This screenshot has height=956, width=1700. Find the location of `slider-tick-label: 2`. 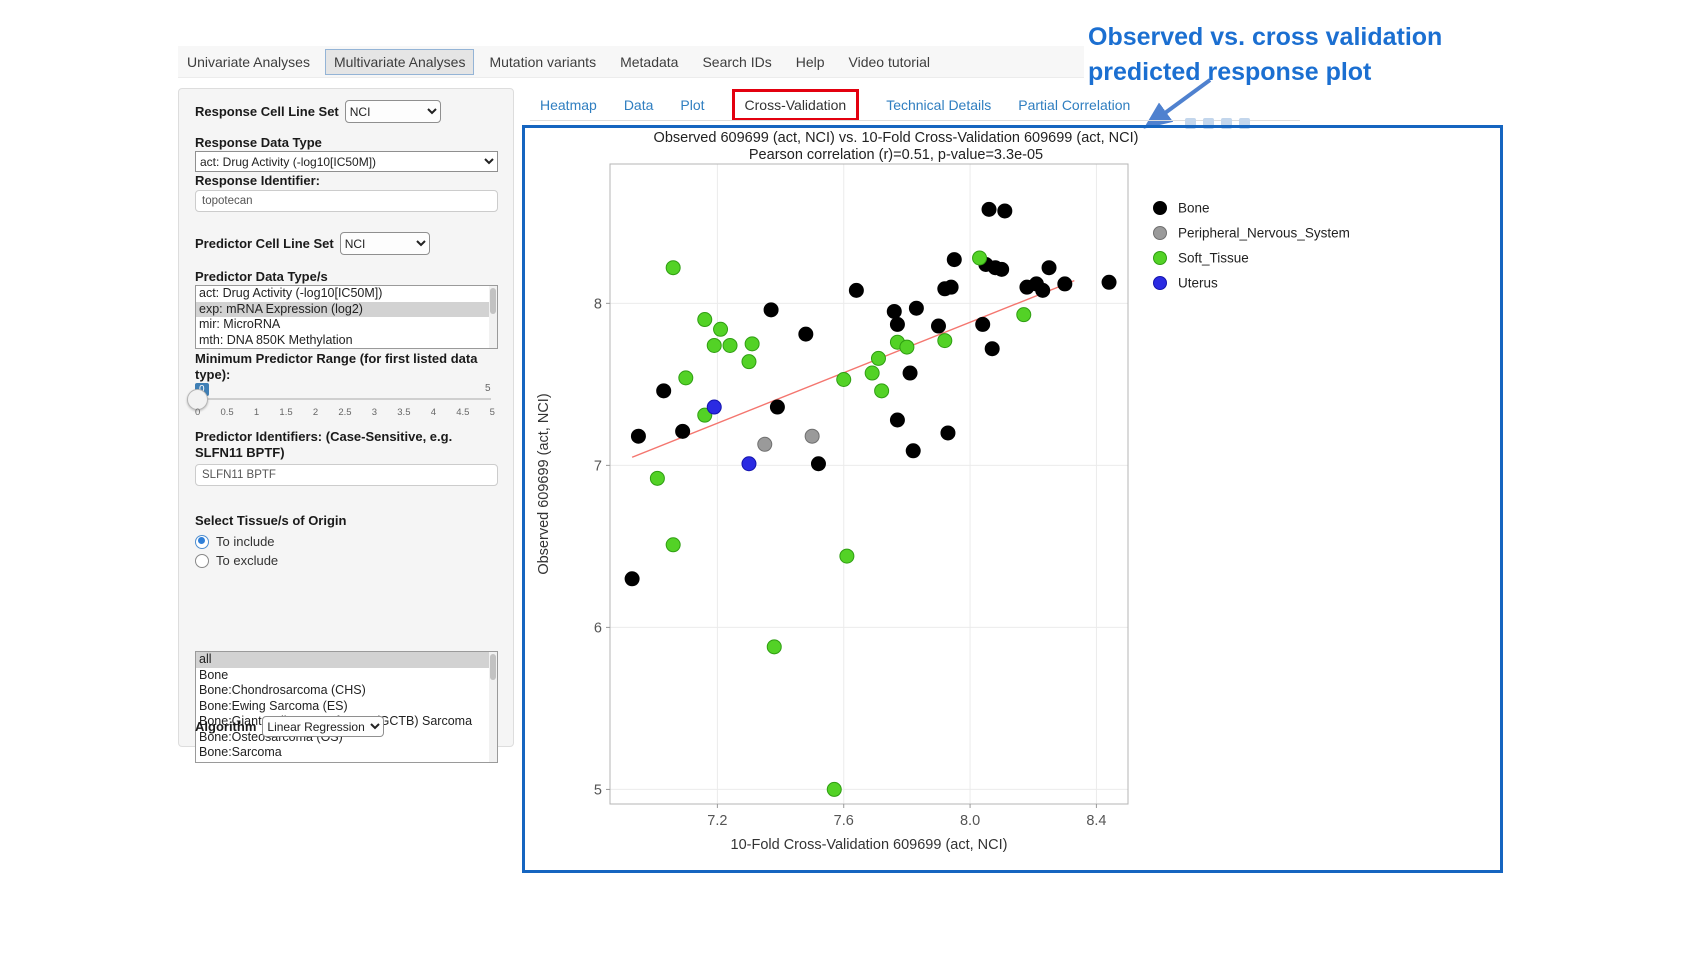

slider-tick-label: 2 is located at coordinates (315, 412).